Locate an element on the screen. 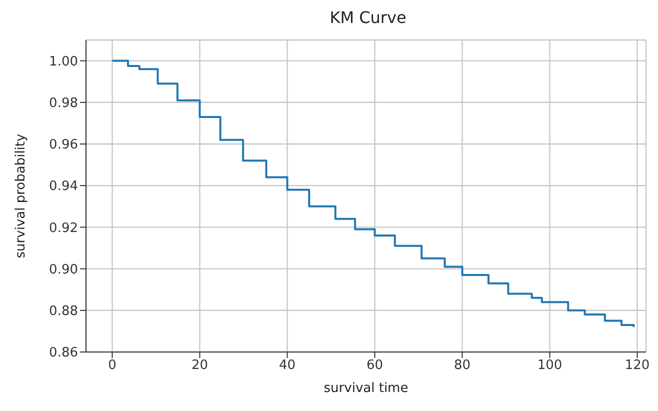 The image size is (658, 411). x-tick-label: 0 is located at coordinates (112, 366).